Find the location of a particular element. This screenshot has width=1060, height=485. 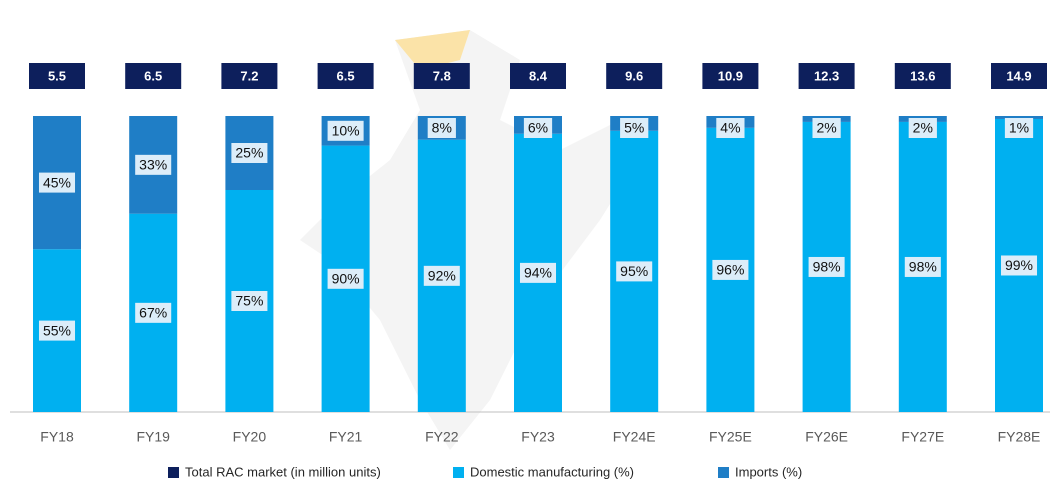

x-tick-label: FY25E is located at coordinates (730, 437).